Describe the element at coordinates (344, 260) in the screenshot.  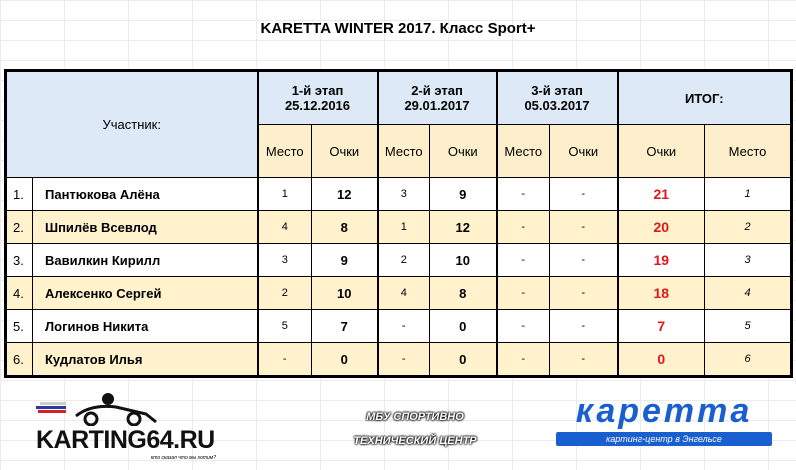
I see `cell-s1o: 9` at that location.